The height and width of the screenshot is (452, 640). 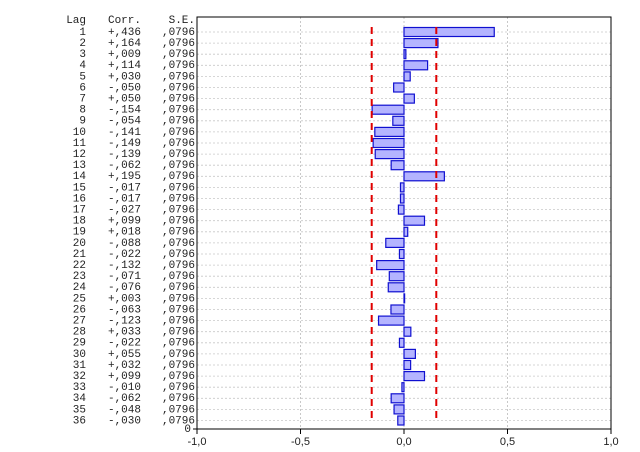 What do you see at coordinates (79, 333) in the screenshot?
I see `lag-label: 28` at bounding box center [79, 333].